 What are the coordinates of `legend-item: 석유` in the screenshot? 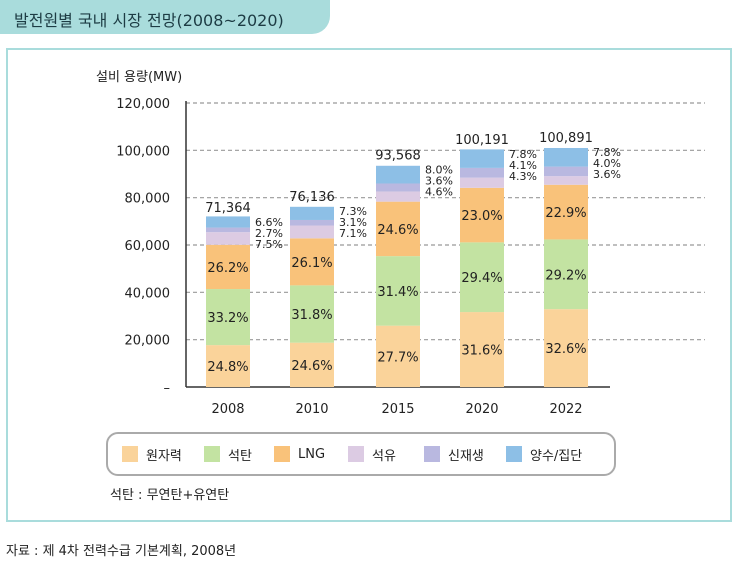 It's located at (372, 455).